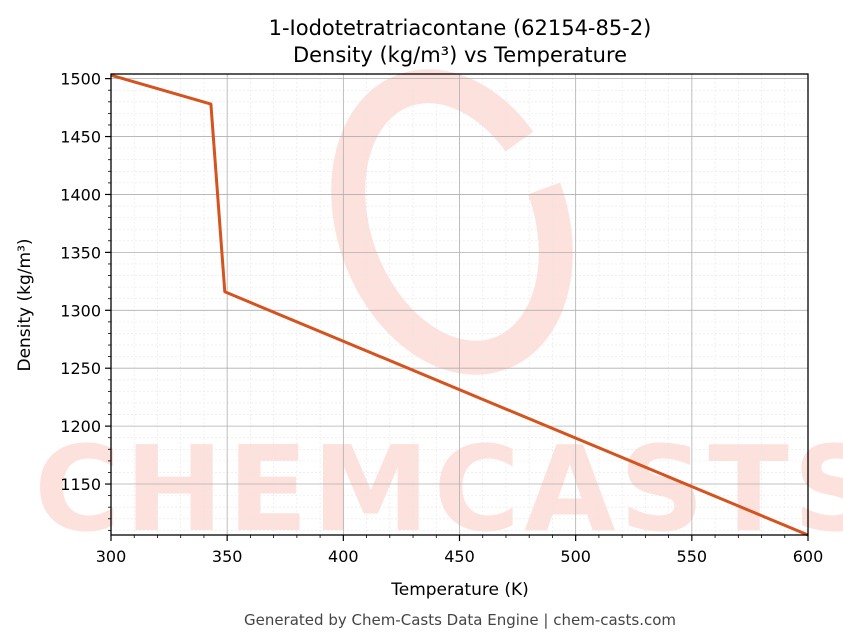 Image resolution: width=843 pixels, height=644 pixels. What do you see at coordinates (808, 556) in the screenshot?
I see `x-tick-label: 600` at bounding box center [808, 556].